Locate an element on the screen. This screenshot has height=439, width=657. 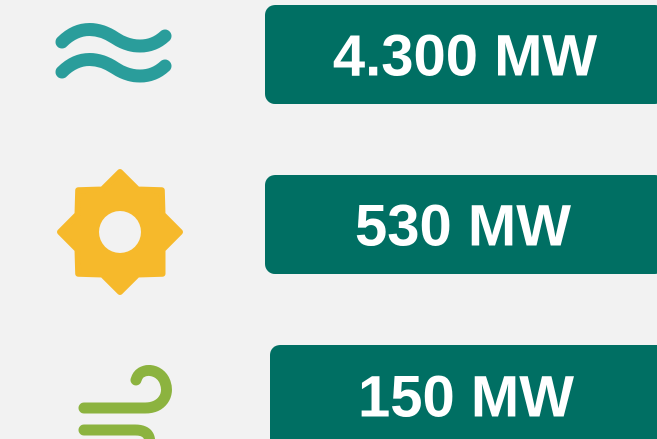
value-label: 150 MW is located at coordinates (466, 397).